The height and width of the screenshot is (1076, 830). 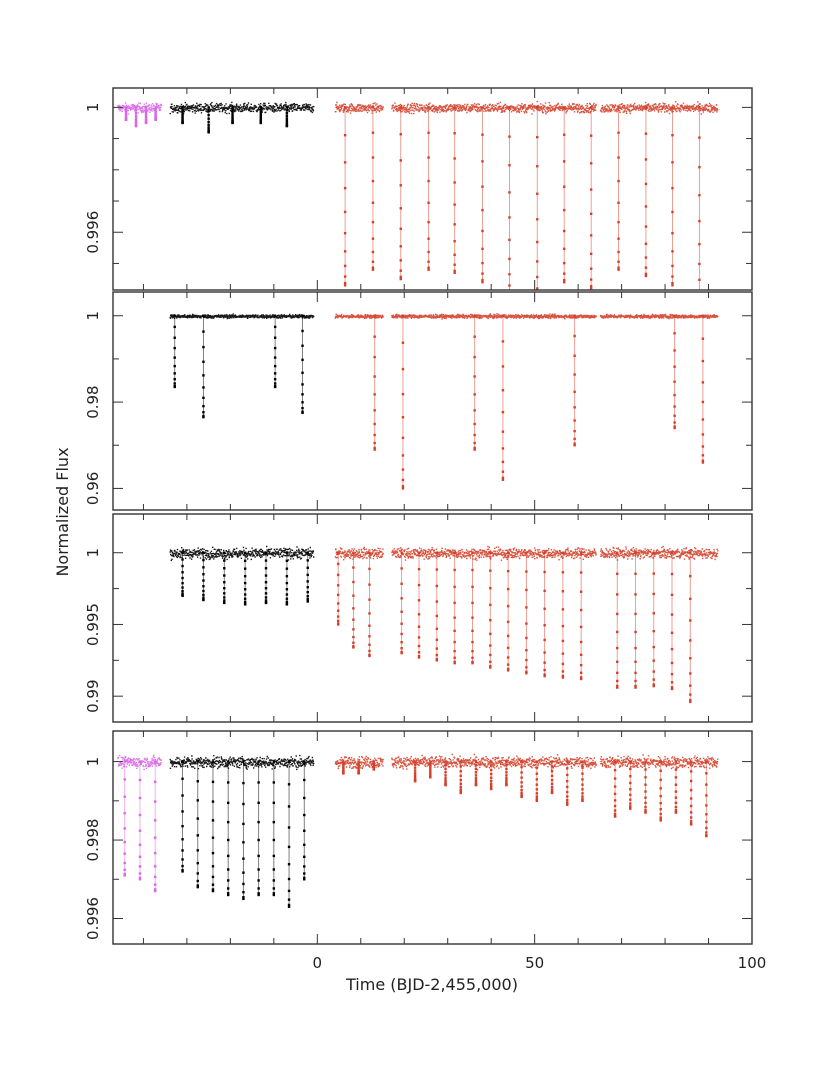 I want to click on panel-4-series-later-4-transit-2-point, so click(x=430, y=766).